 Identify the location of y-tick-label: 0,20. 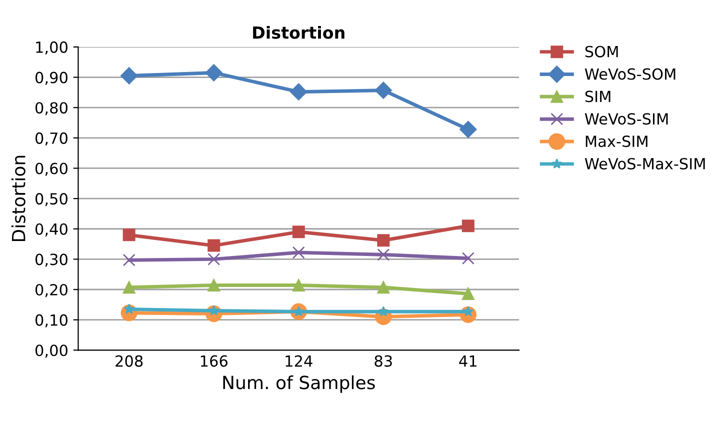
(51, 291).